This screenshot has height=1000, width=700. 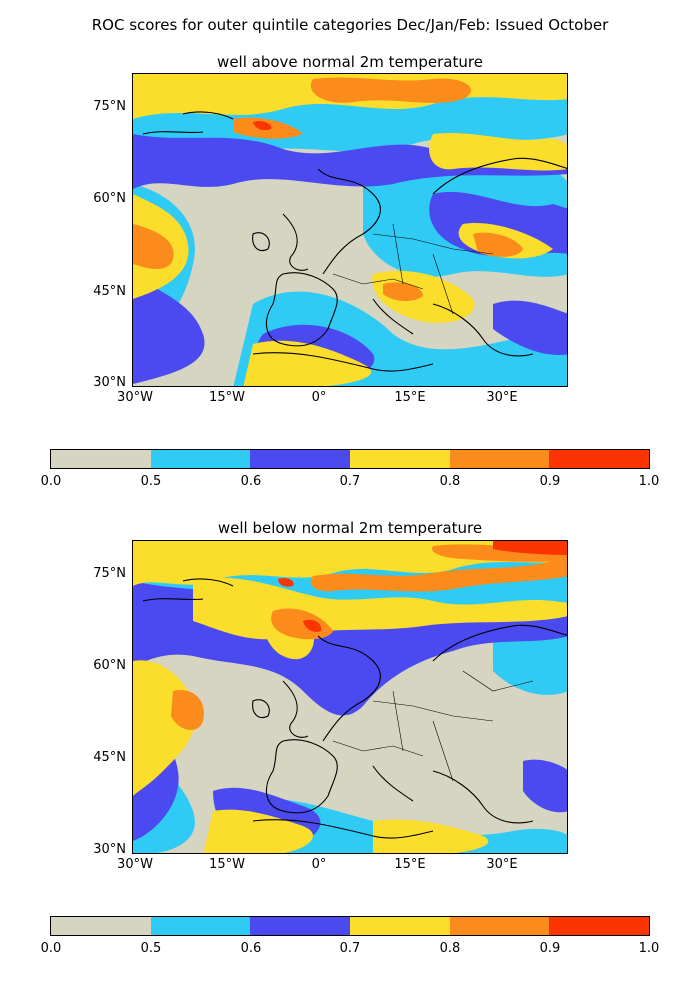 What do you see at coordinates (350, 62) in the screenshot?
I see `panel-1-title: well above normal 2m temperature` at bounding box center [350, 62].